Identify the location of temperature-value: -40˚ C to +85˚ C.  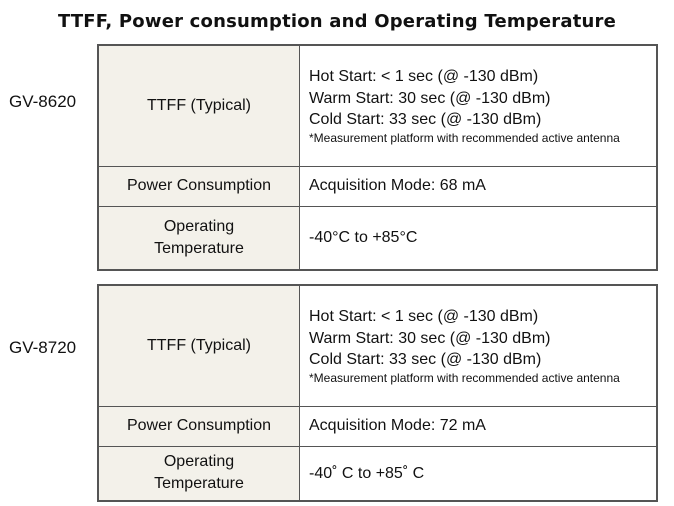
(478, 473).